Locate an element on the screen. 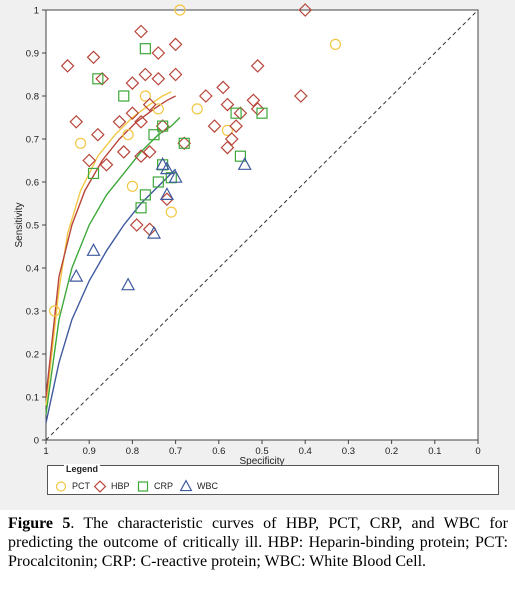  legend-hbp-marker-icon is located at coordinates (100, 486).